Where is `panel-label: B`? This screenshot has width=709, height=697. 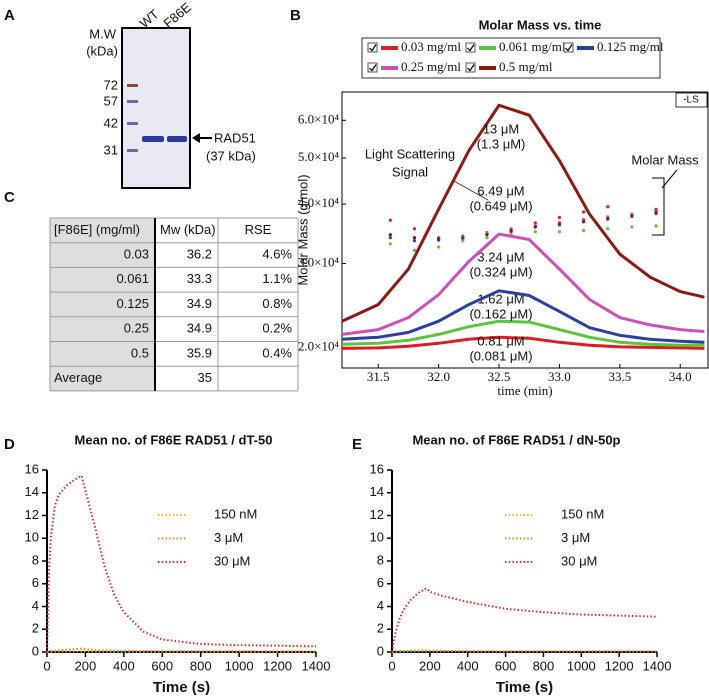
panel-label: B is located at coordinates (295, 15).